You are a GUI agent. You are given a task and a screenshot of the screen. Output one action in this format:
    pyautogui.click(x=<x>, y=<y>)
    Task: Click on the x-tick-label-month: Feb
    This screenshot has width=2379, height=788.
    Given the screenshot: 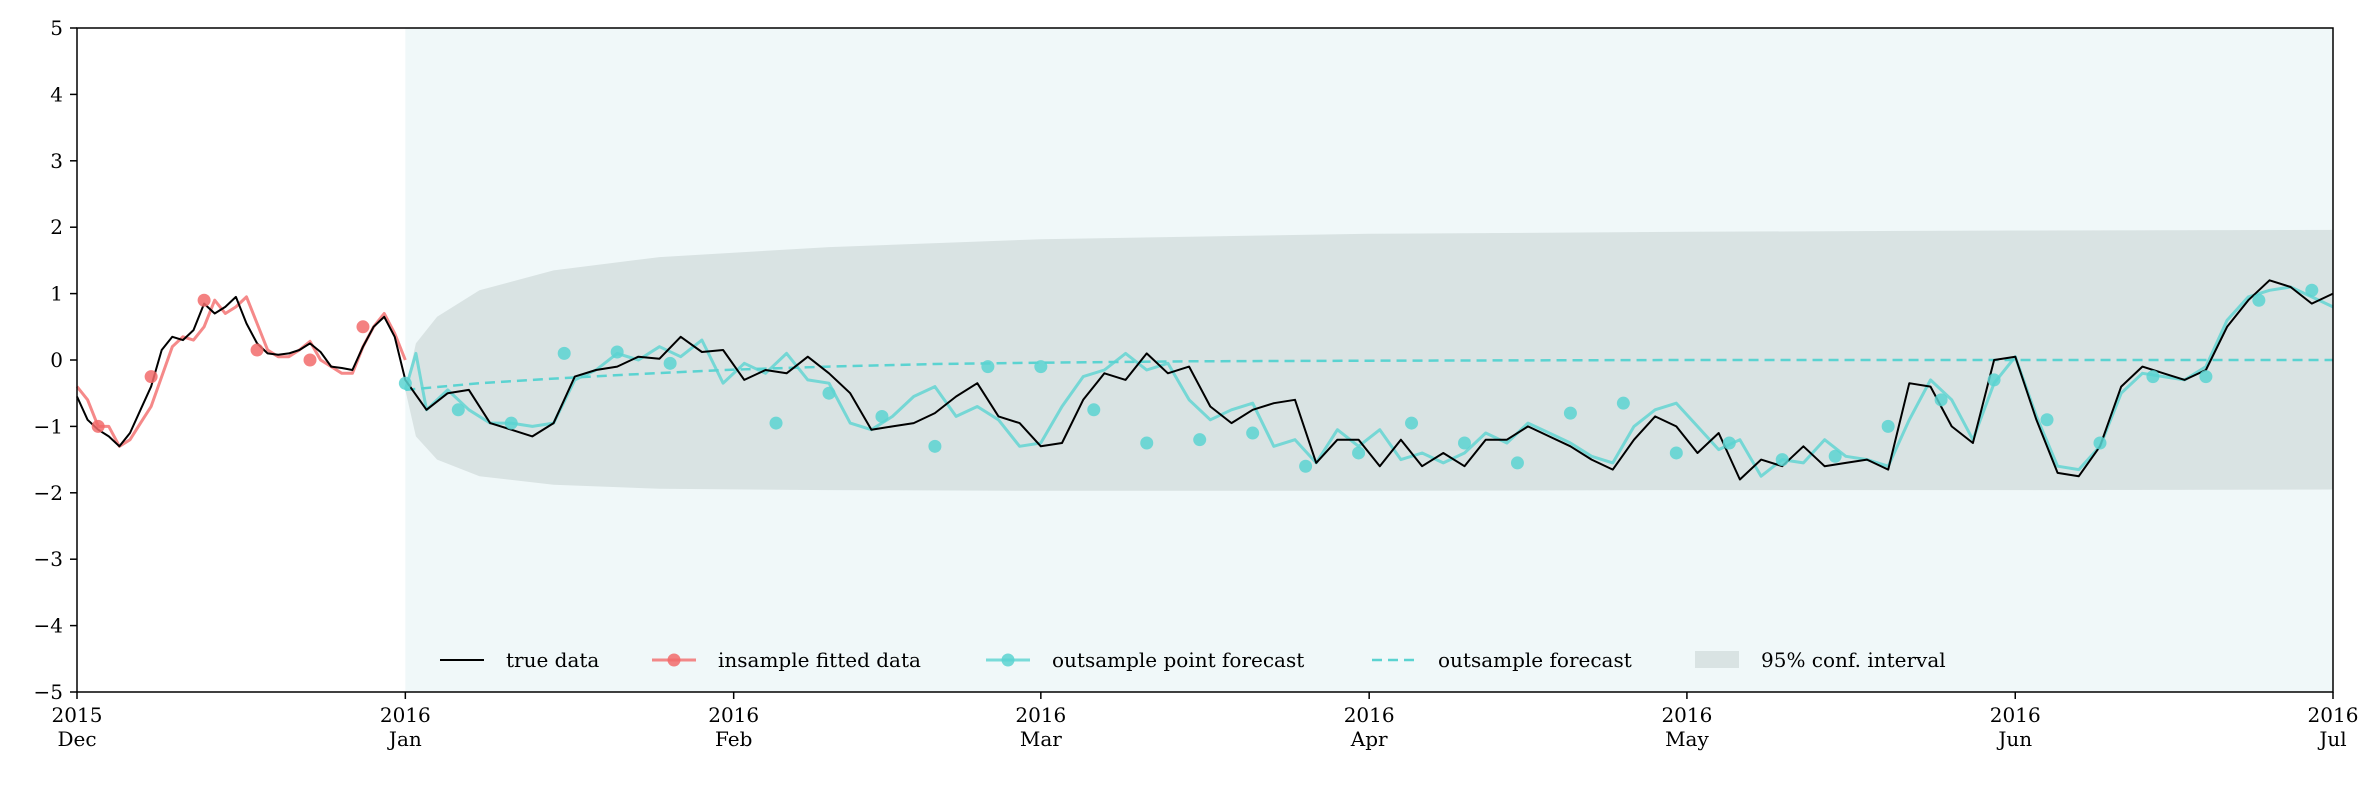 What is the action you would take?
    pyautogui.click(x=733, y=739)
    